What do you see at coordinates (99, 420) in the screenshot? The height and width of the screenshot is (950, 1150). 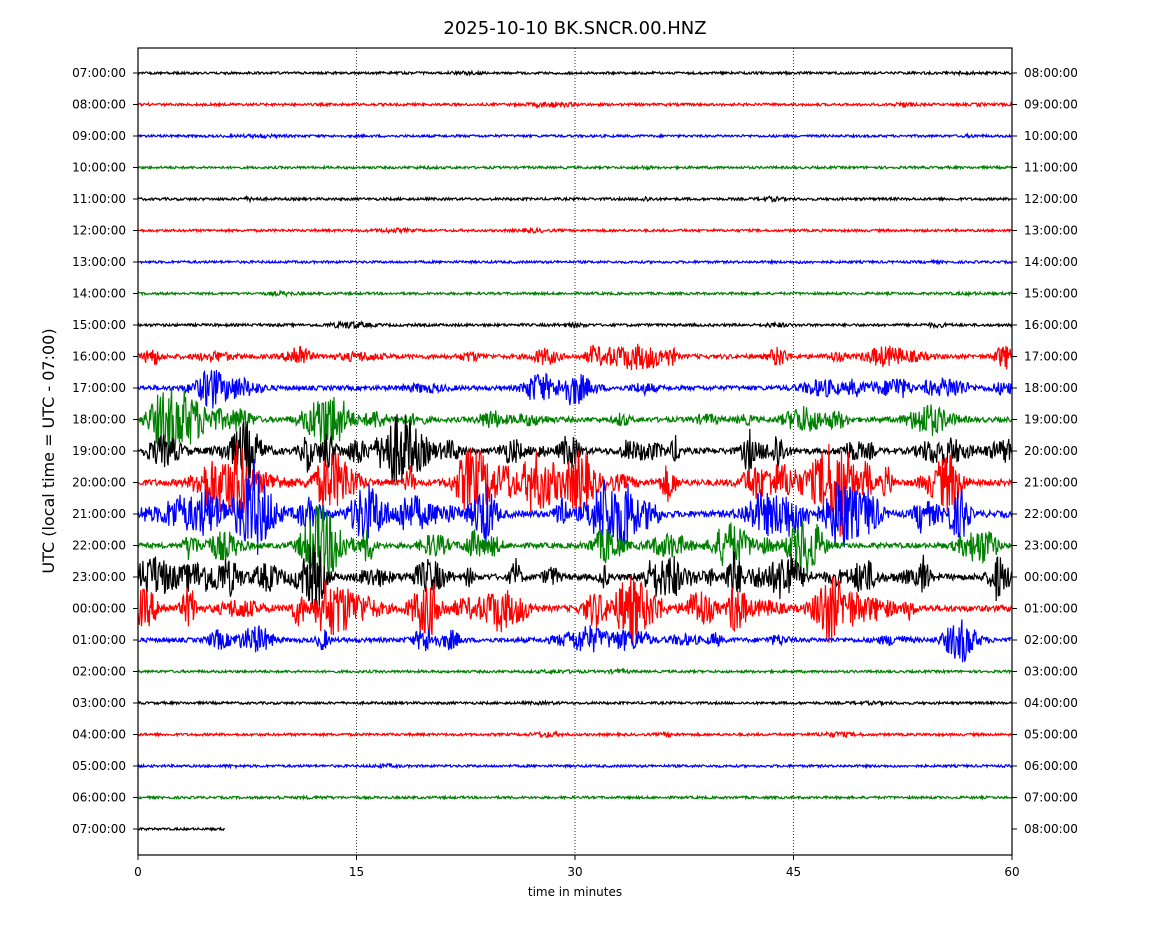 I see `left-time-label: 18:00:00` at bounding box center [99, 420].